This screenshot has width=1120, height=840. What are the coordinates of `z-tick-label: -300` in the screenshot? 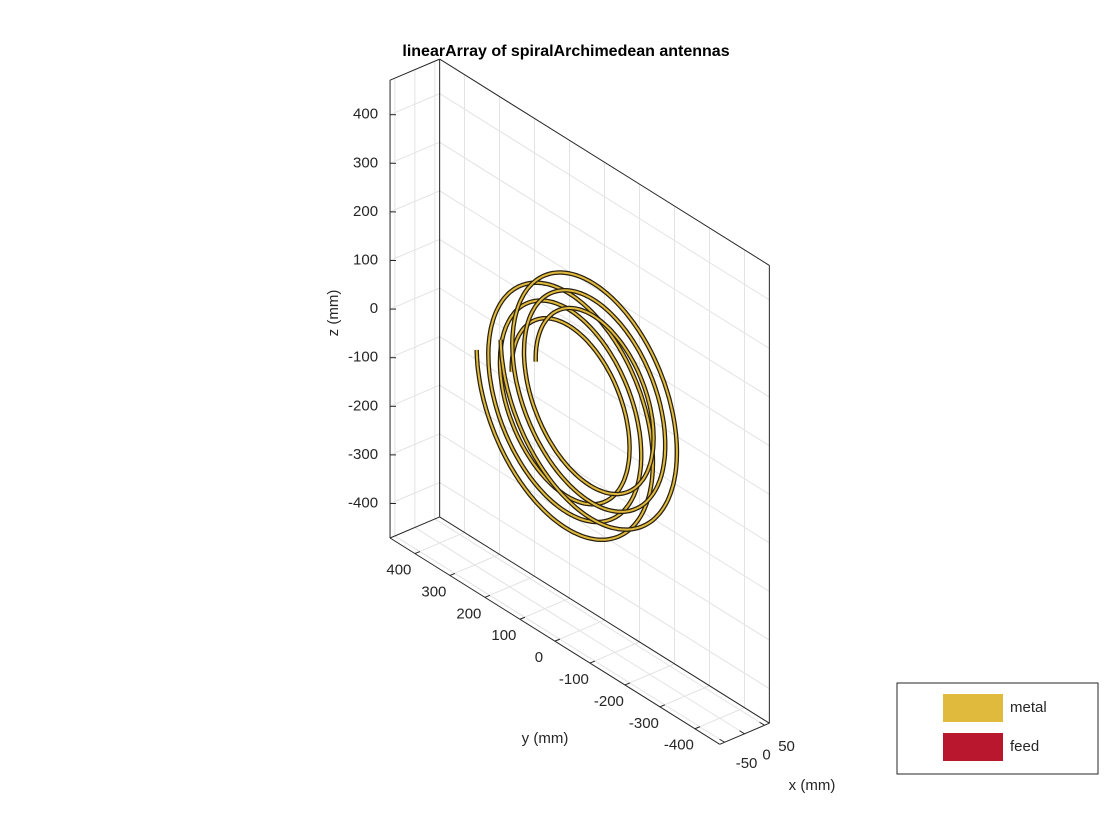 It's located at (363, 454).